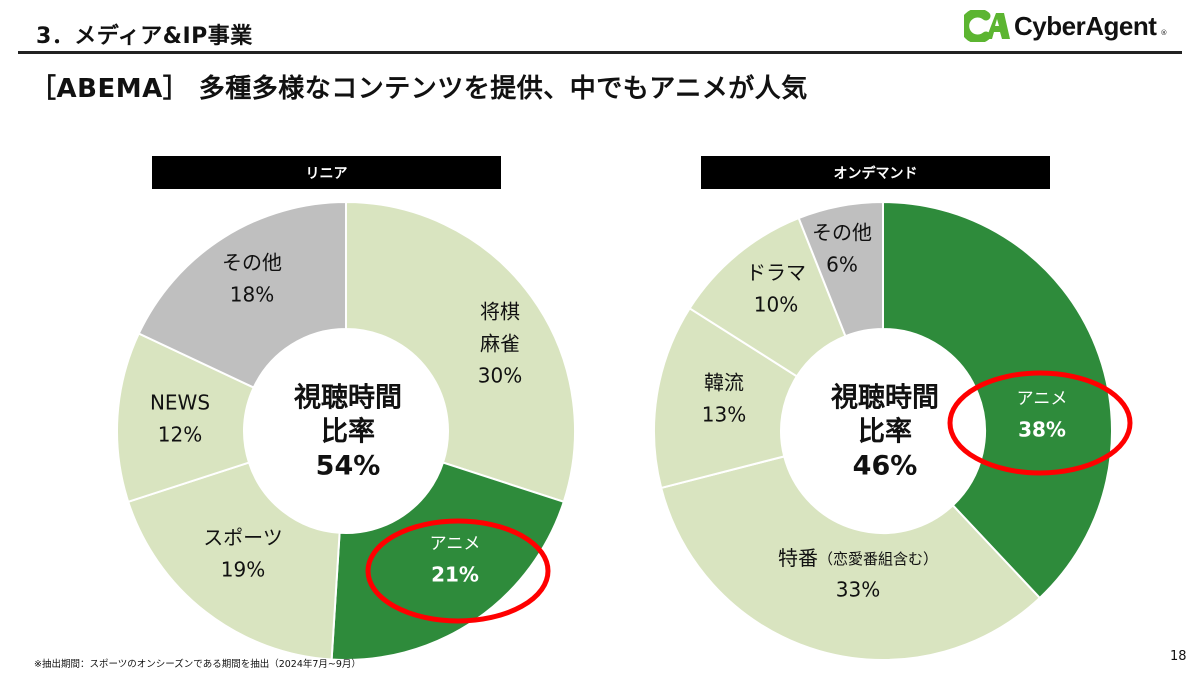 This screenshot has height=673, width=1200. Describe the element at coordinates (1178, 656) in the screenshot. I see `page-number: 18` at that location.